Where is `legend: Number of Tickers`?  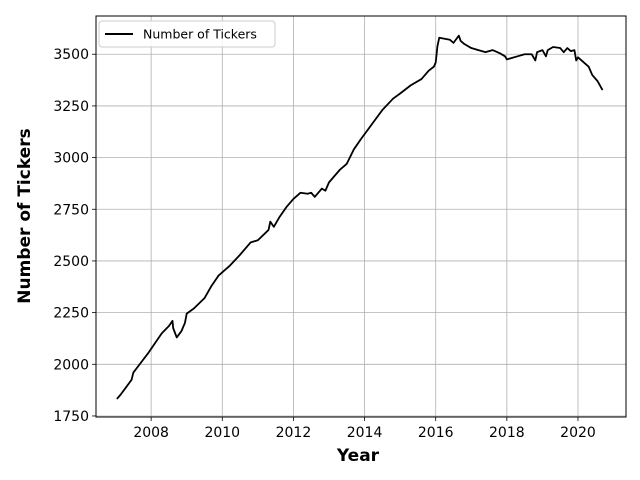 legend: Number of Tickers is located at coordinates (187, 34).